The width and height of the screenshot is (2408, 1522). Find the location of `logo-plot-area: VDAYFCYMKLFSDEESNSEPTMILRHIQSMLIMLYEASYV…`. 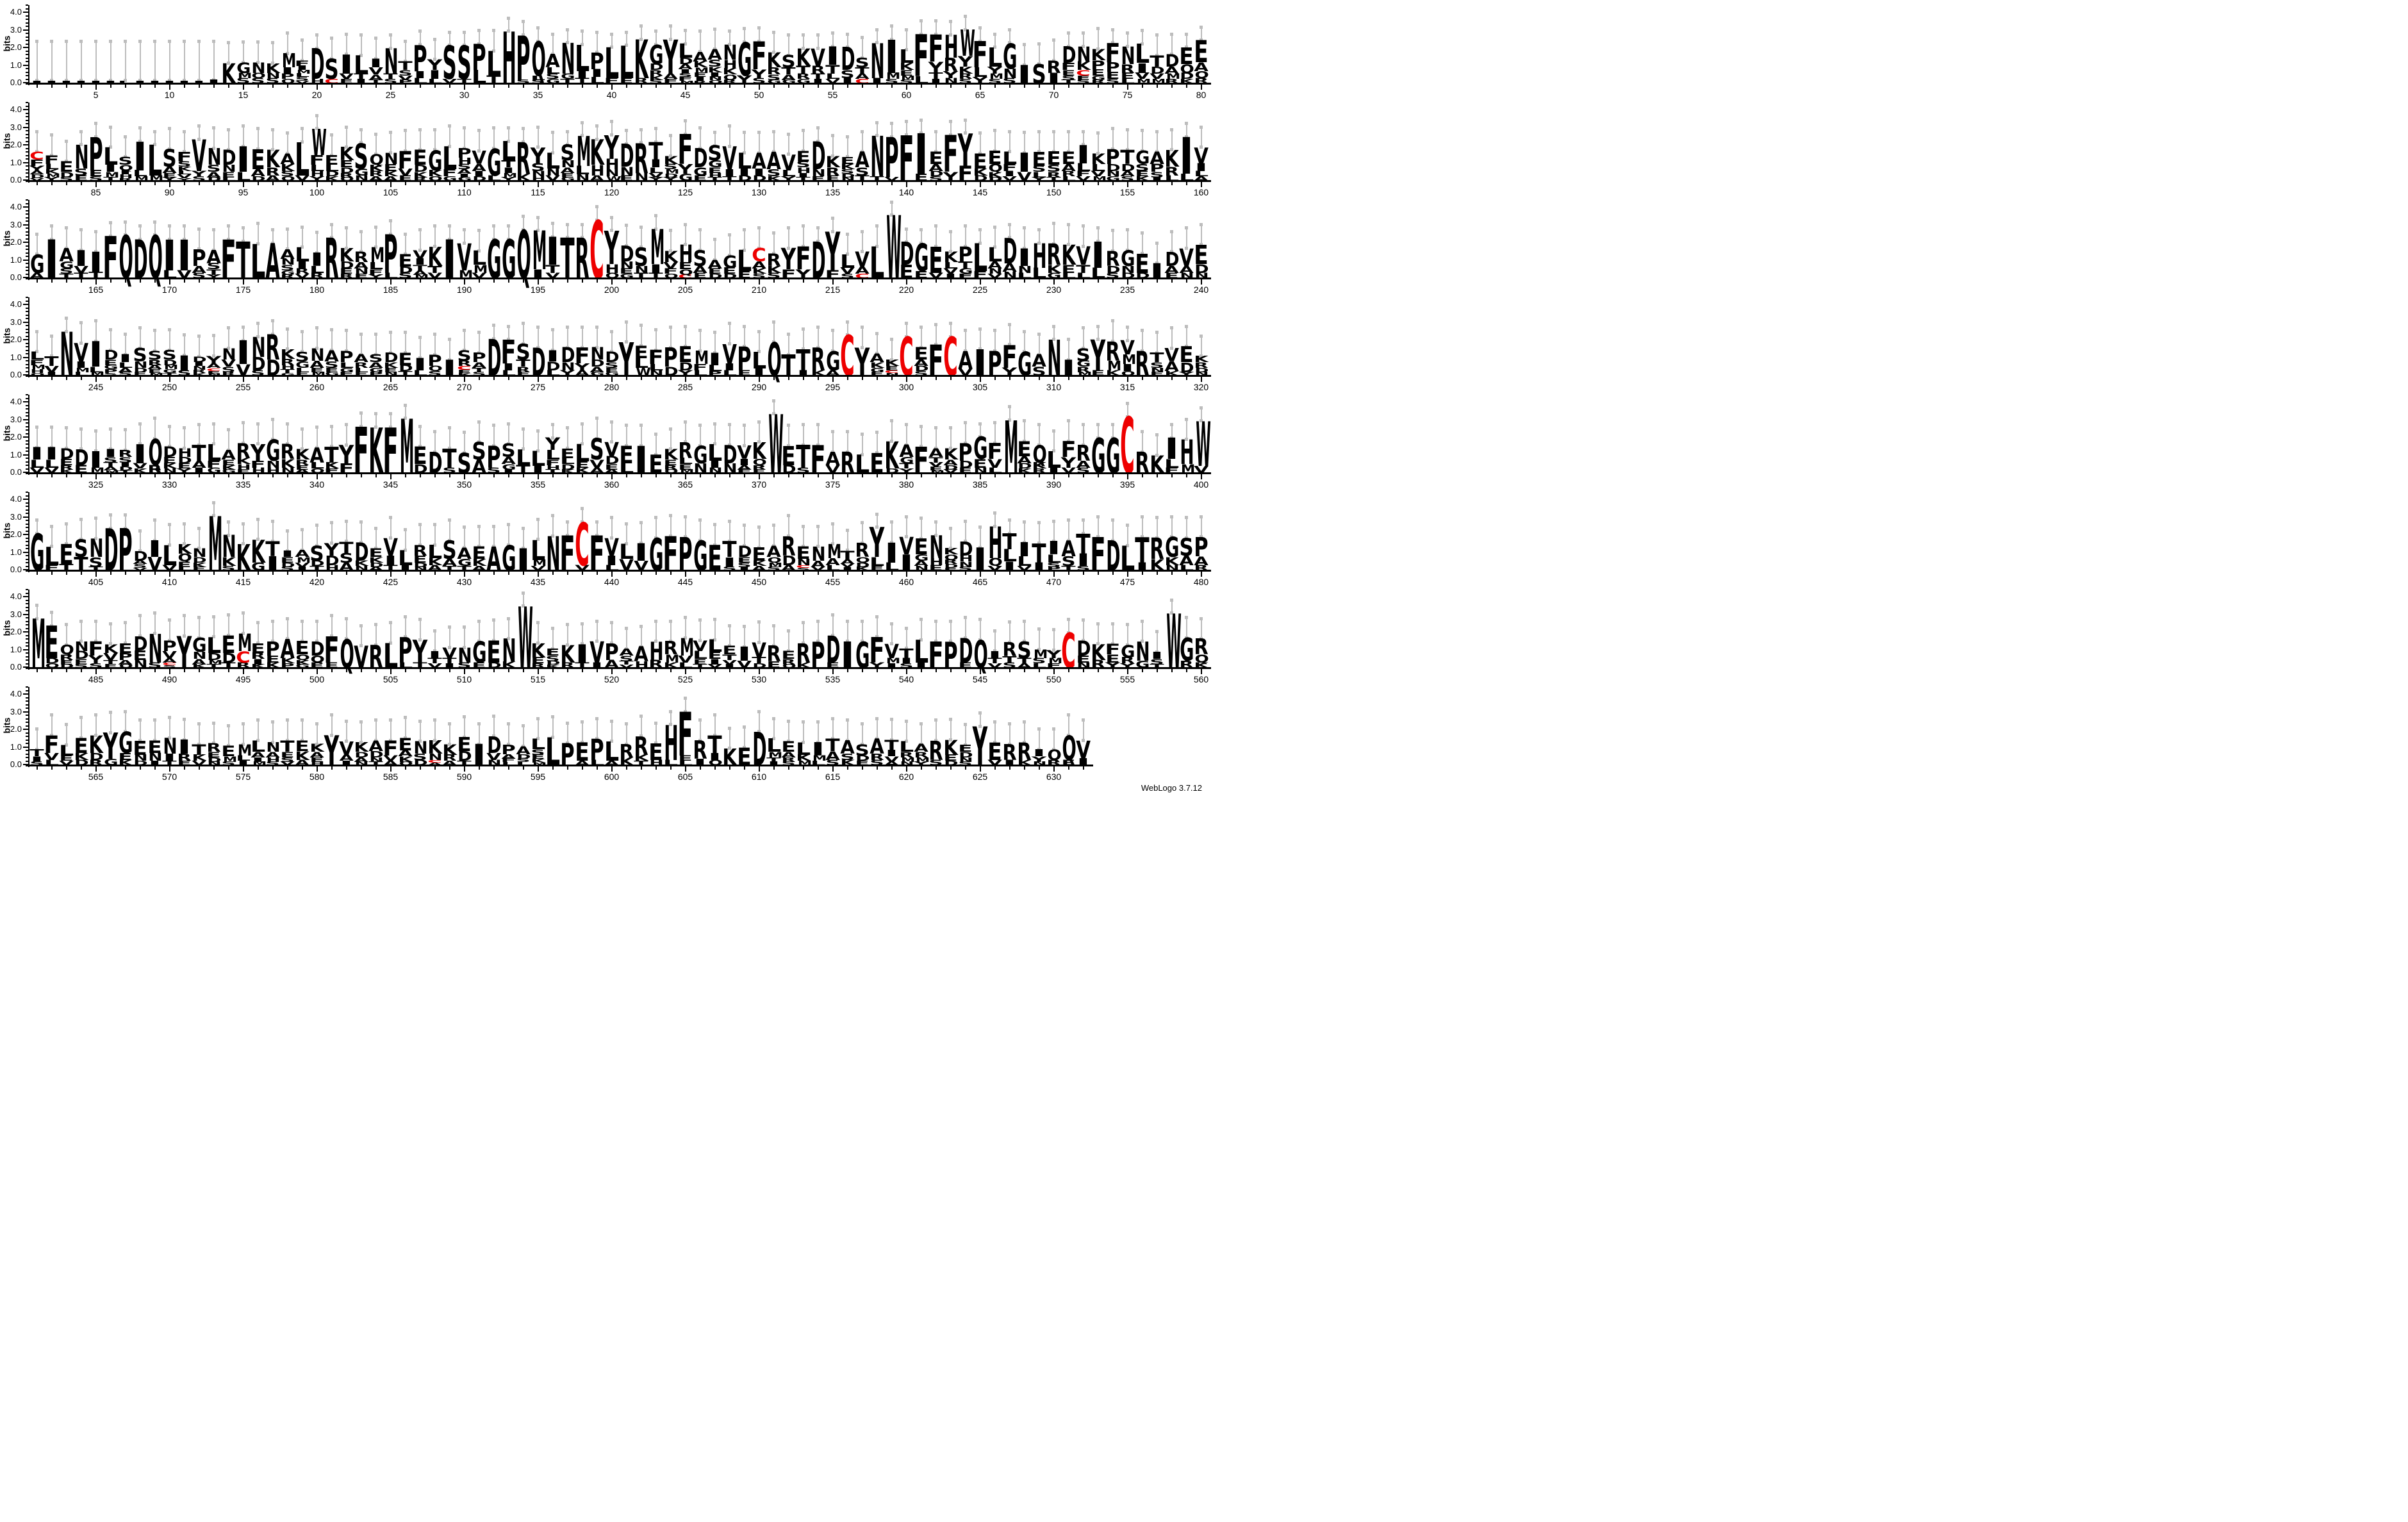

logo-plot-area: VDAYFCYMKLFSDEESNSEPTMILRHIQSMLIMLYEASYV… is located at coordinates (618, 147).